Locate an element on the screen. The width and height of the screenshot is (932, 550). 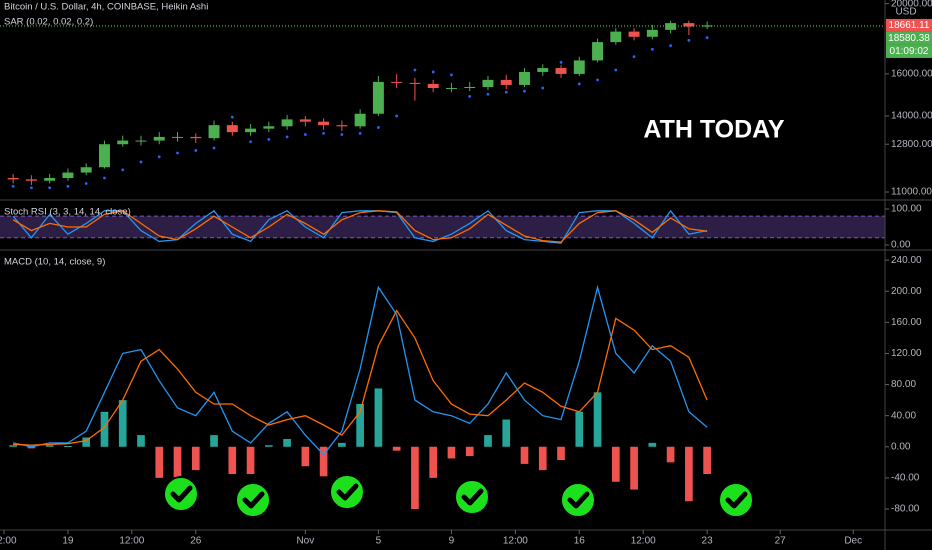
x-tick-label: 23 is located at coordinates (708, 541).